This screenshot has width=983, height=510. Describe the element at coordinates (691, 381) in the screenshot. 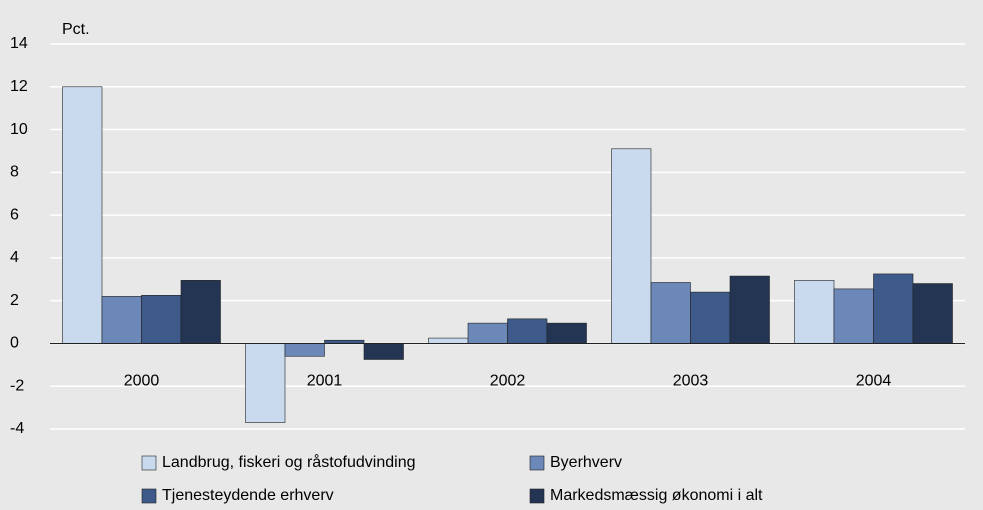

I see `x-tick-label: 2003` at that location.